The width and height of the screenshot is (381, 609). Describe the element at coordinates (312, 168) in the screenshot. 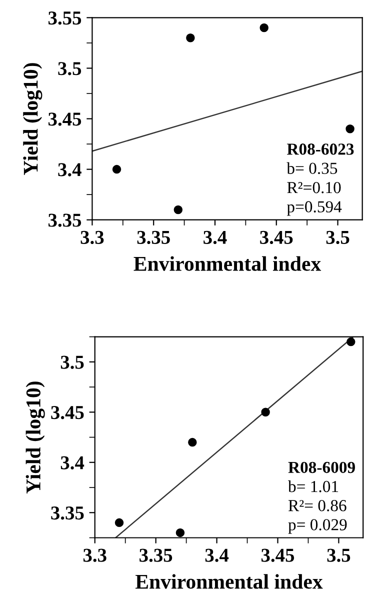

I see `annotation: b= 0.35` at that location.